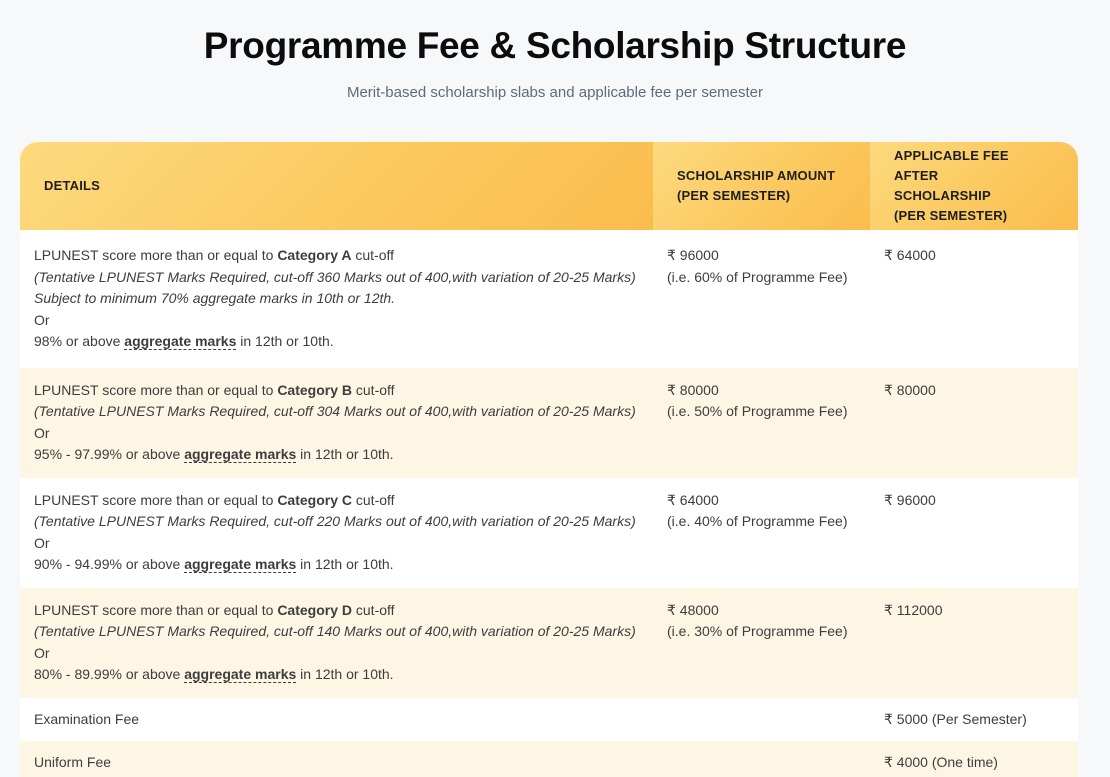 Image resolution: width=1110 pixels, height=777 pixels. I want to click on category-name: Category B, so click(314, 389).